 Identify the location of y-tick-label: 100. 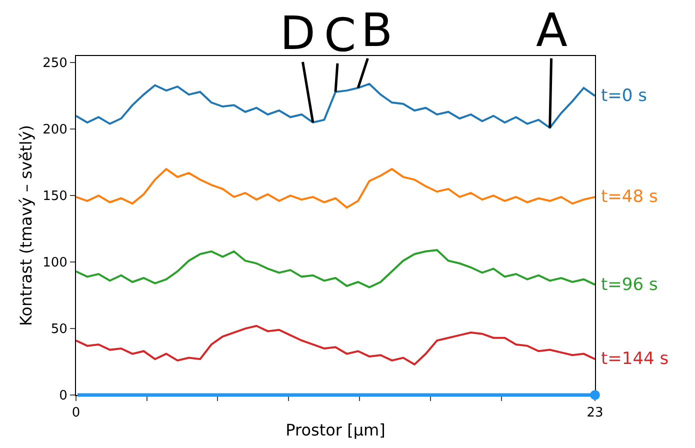
(55, 263).